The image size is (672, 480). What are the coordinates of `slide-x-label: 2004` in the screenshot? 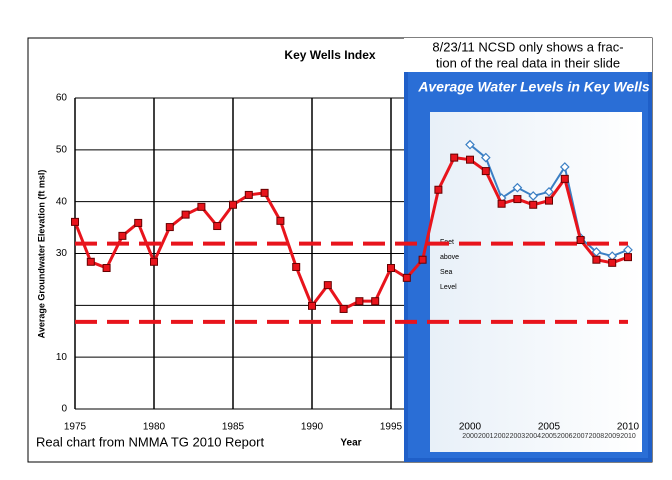 It's located at (533, 436).